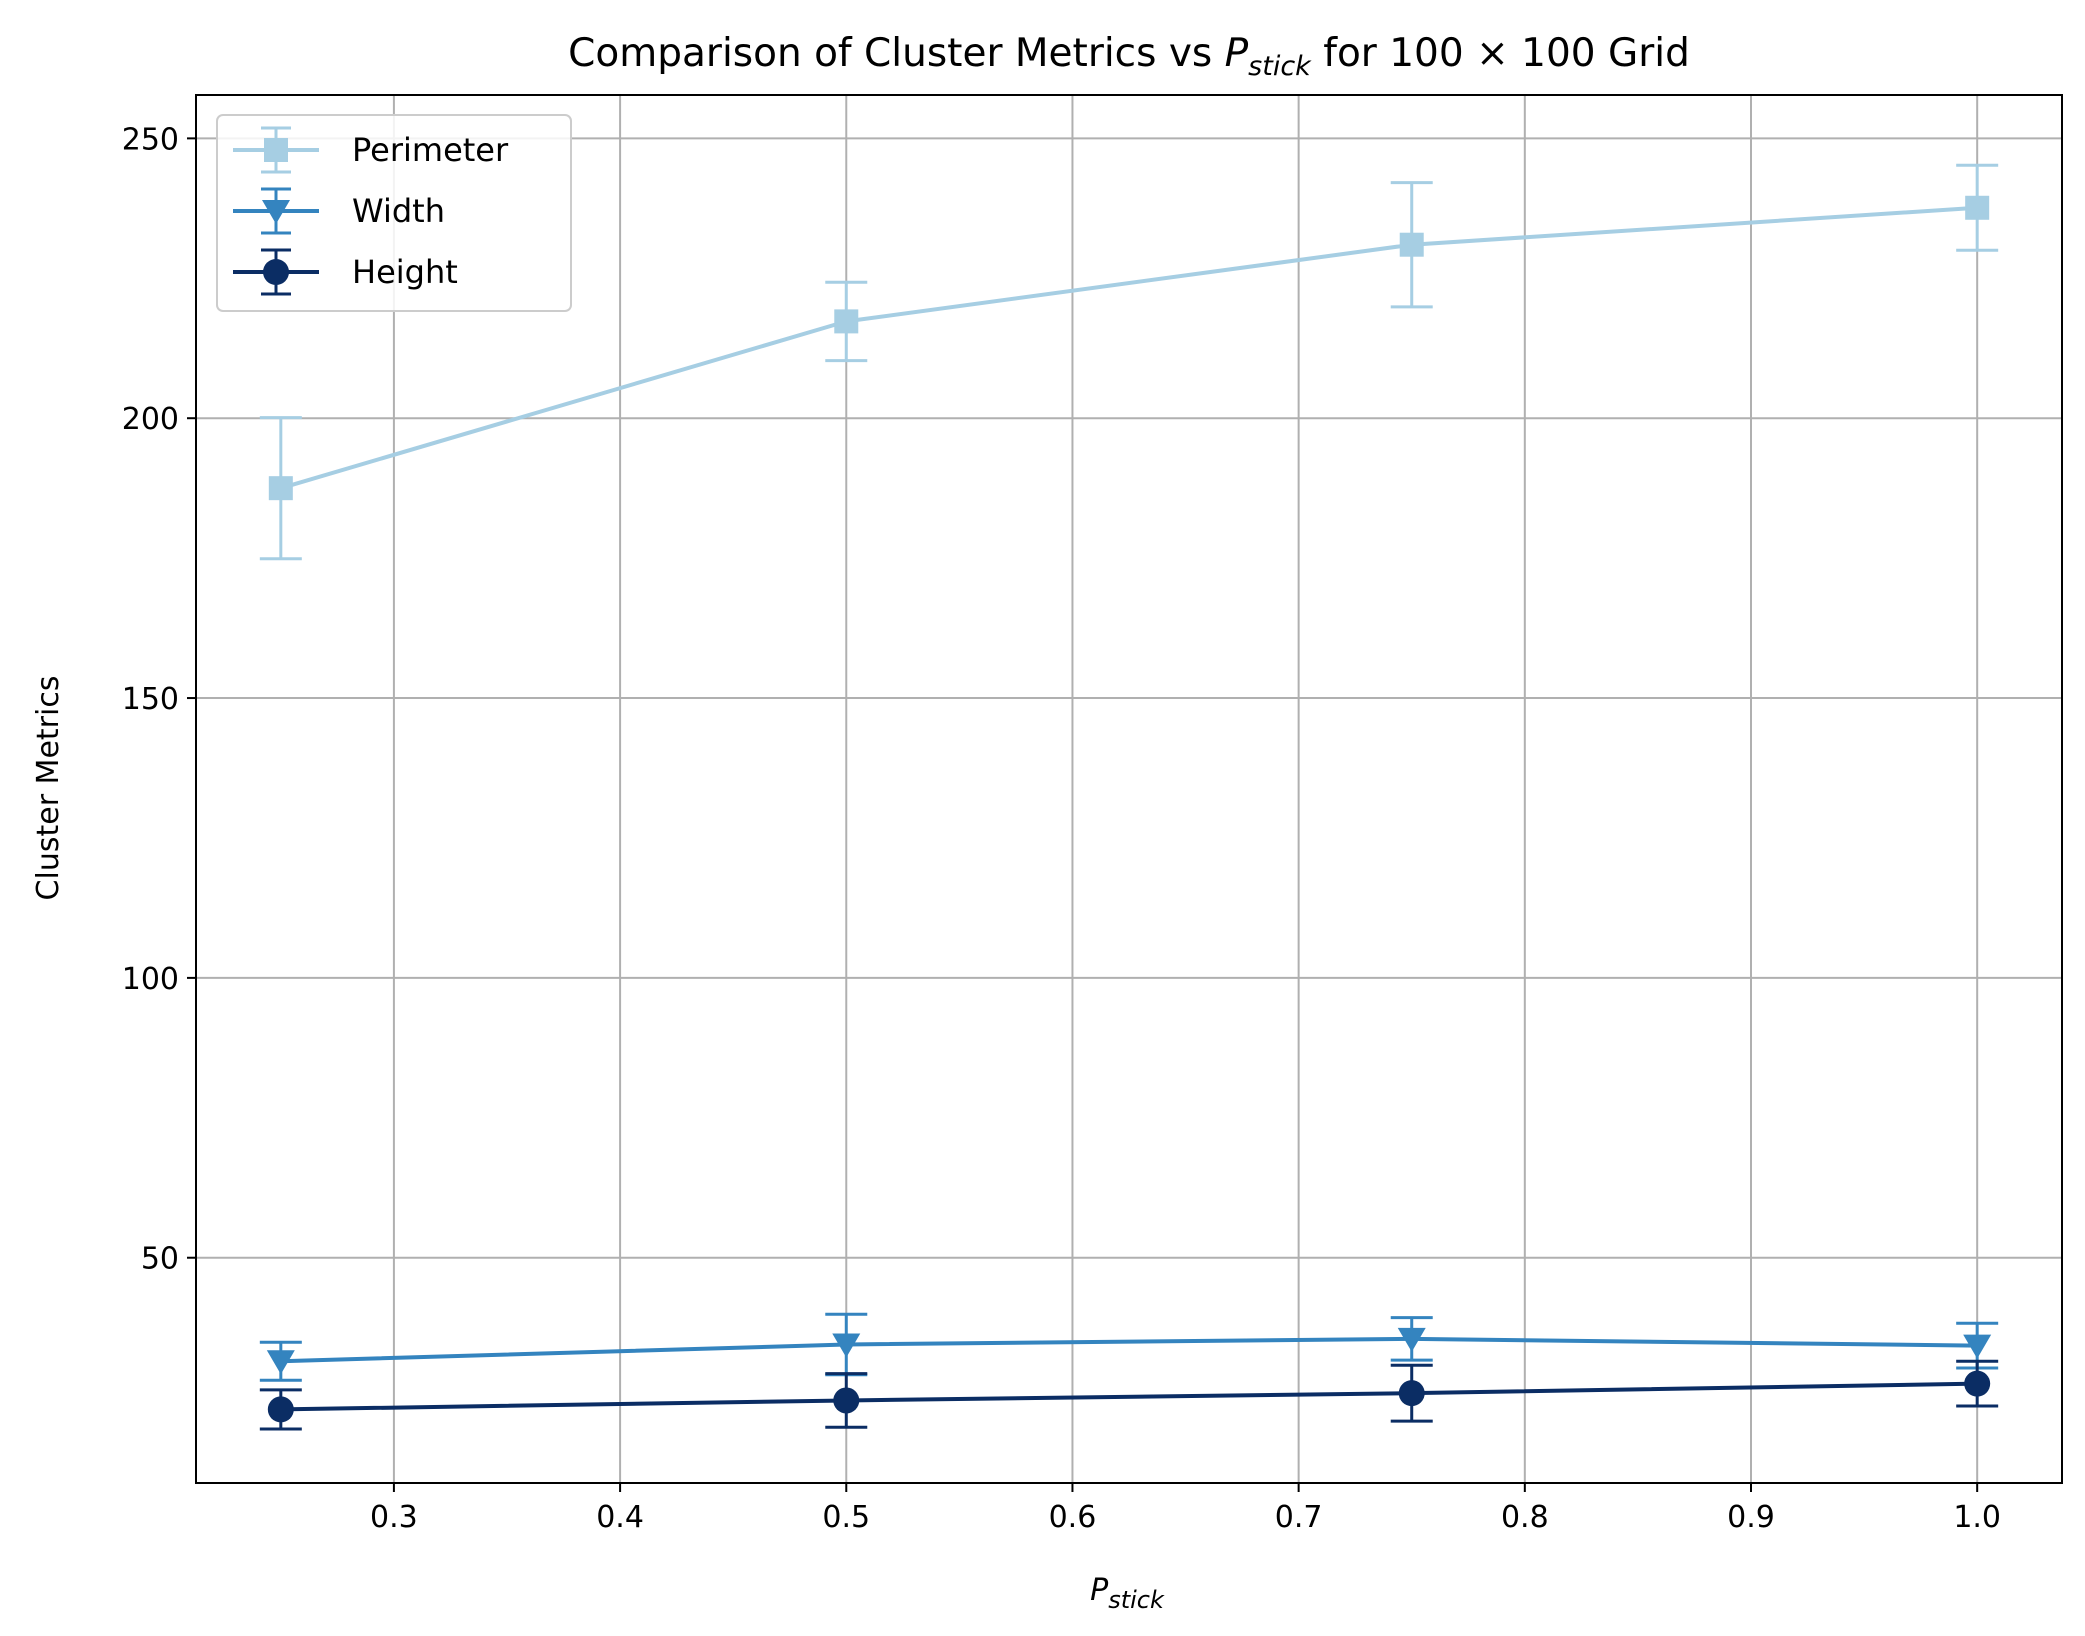  I want to click on perimeter-line, so click(1129, 348).